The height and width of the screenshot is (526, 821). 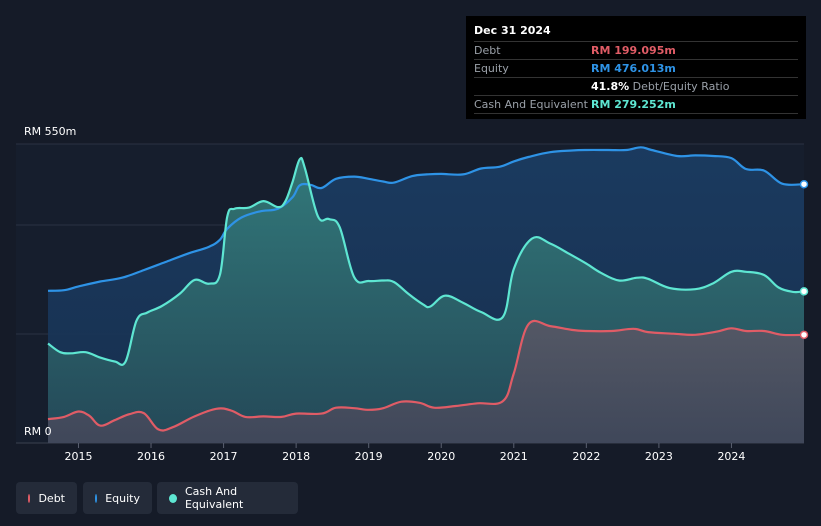 What do you see at coordinates (487, 50) in the screenshot?
I see `tooltip-debt-label: Debt` at bounding box center [487, 50].